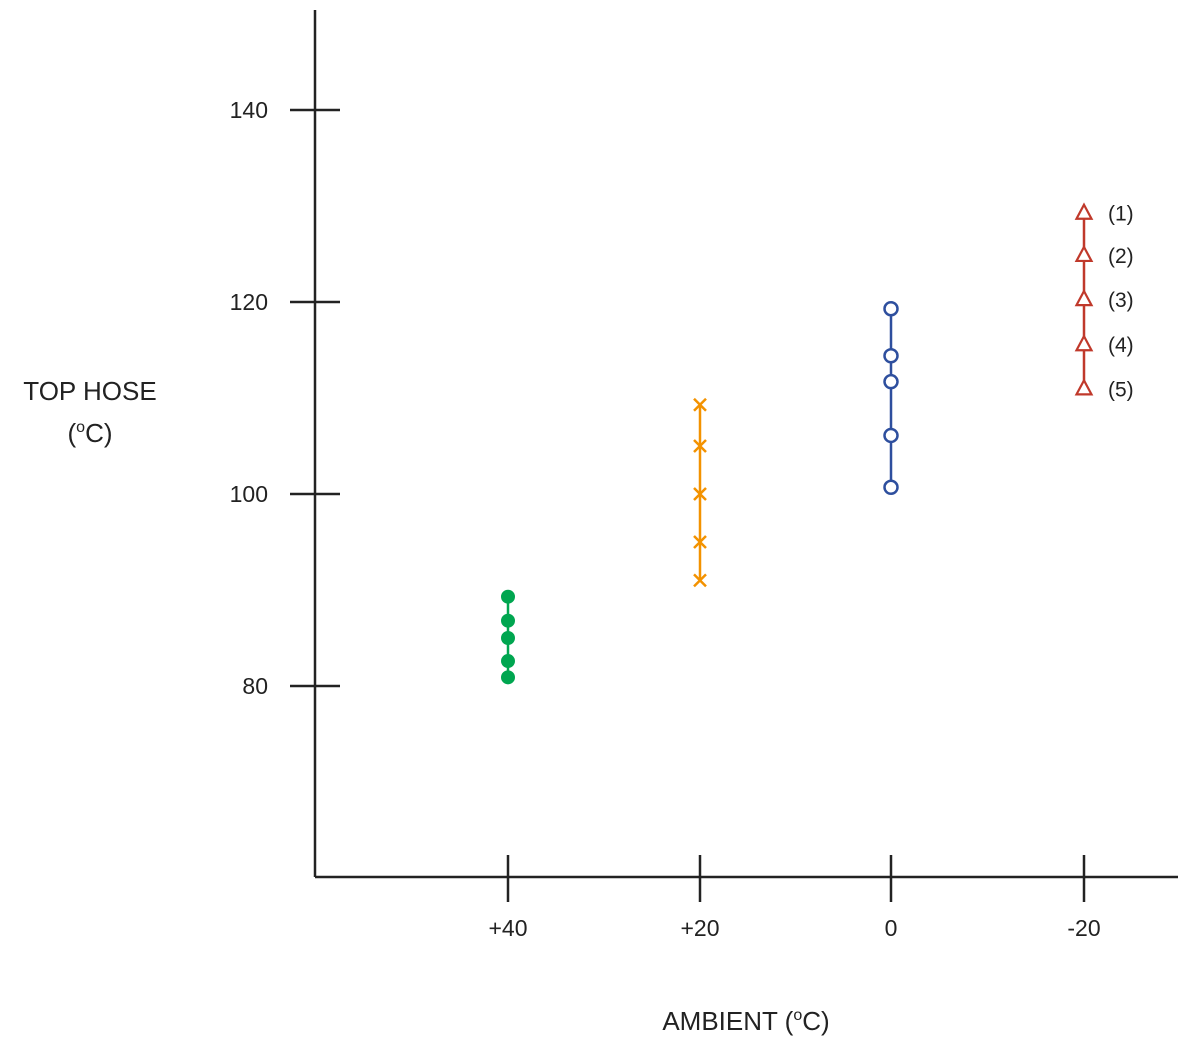 The width and height of the screenshot is (1178, 1042). I want to click on point-label-2: (2), so click(1121, 256).